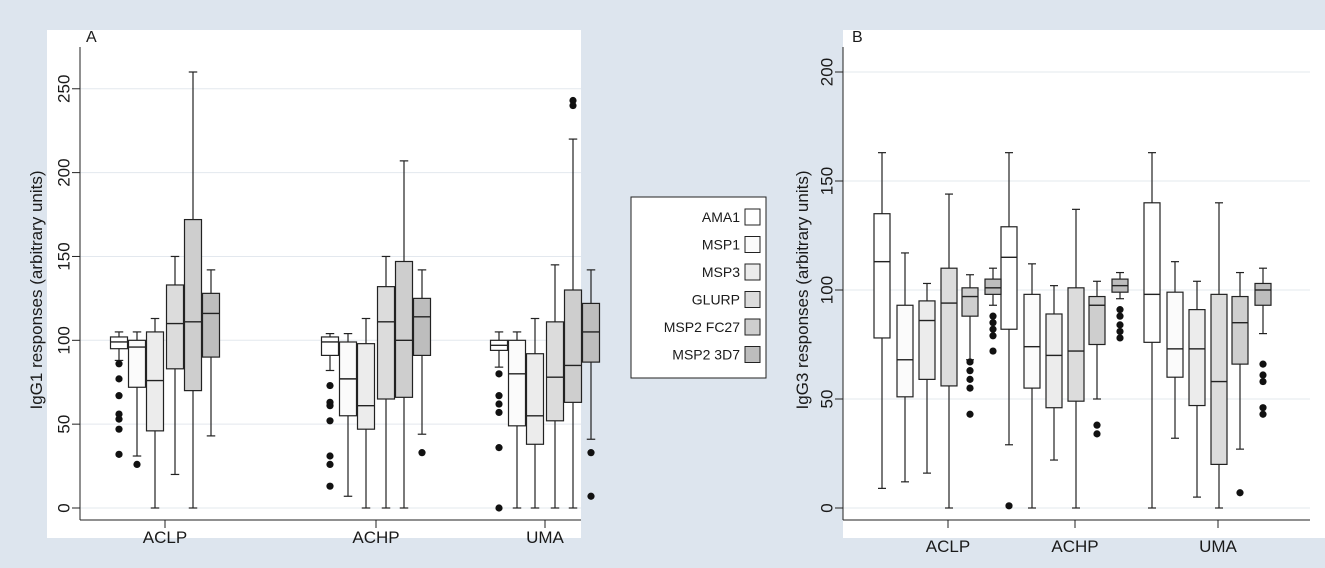 This screenshot has width=1325, height=568. Describe the element at coordinates (721, 272) in the screenshot. I see `legend-label: MSP3` at that location.